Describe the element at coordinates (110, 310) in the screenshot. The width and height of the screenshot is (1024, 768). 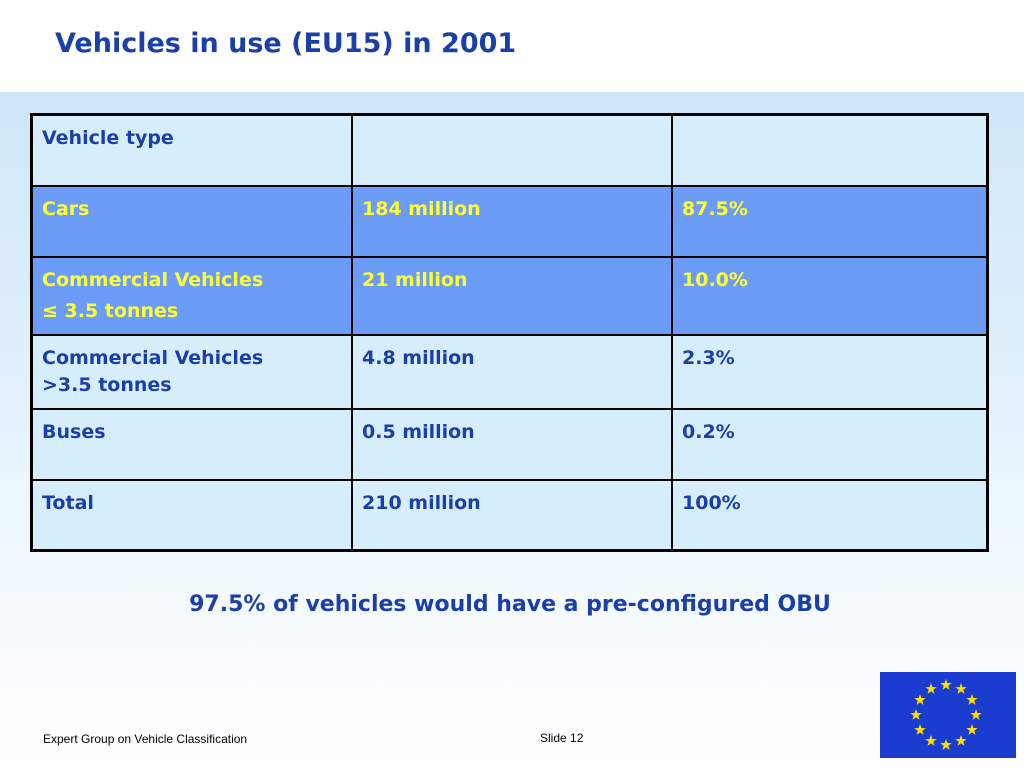
I see `vehicle-type-sublabel: ≤ 3.5 tonnes` at that location.